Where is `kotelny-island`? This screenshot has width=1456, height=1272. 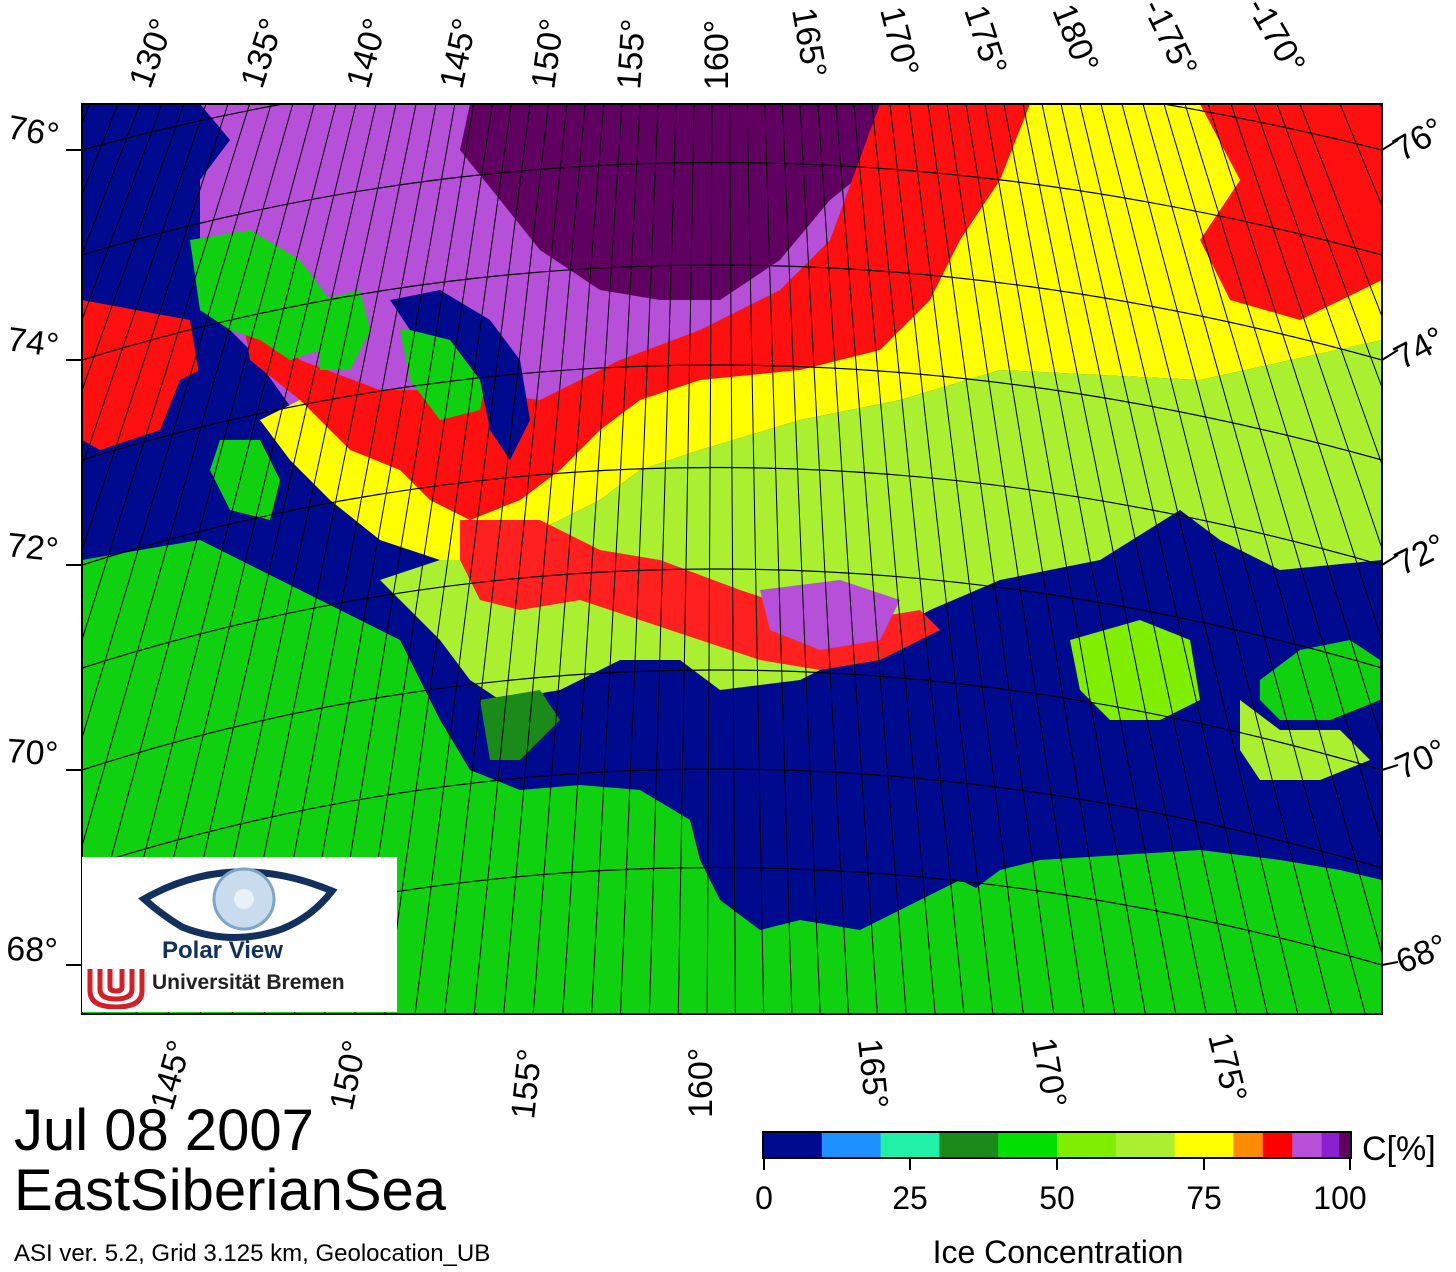 kotelny-island is located at coordinates (345, 330).